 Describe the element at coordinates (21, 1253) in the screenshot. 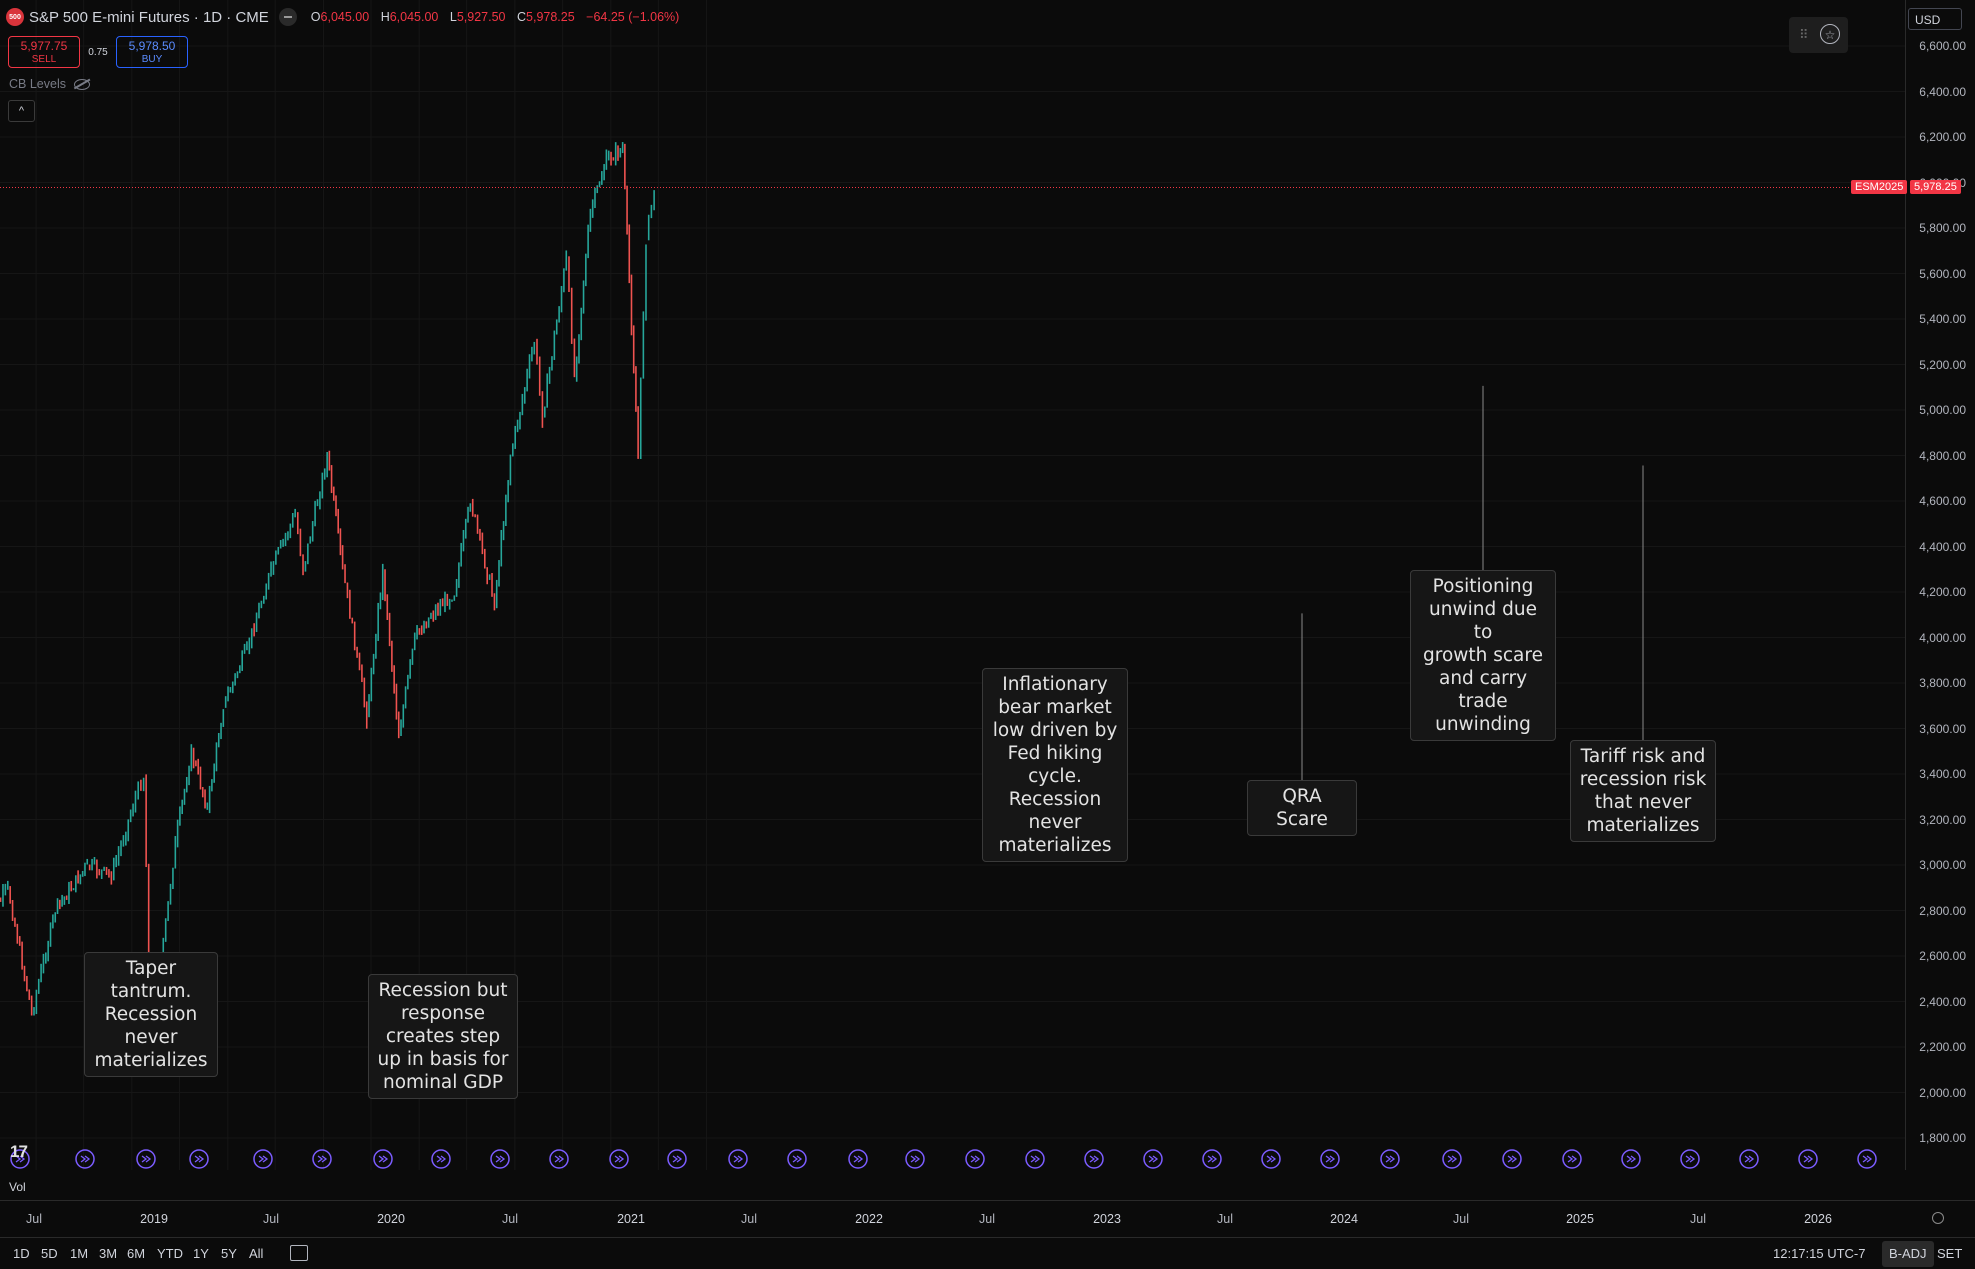

I see `range-button-1d: 1D` at that location.